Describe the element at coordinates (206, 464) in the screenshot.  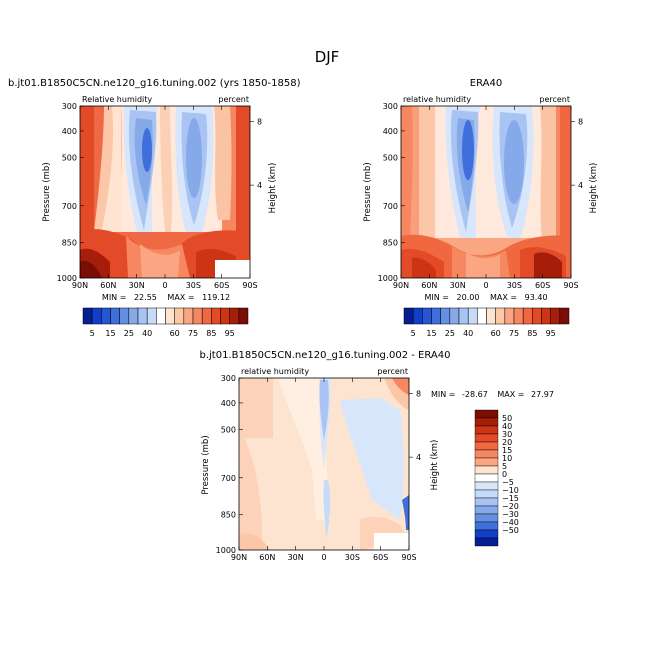
I see `panel-diff-ylabel: Pressure (mb)` at that location.